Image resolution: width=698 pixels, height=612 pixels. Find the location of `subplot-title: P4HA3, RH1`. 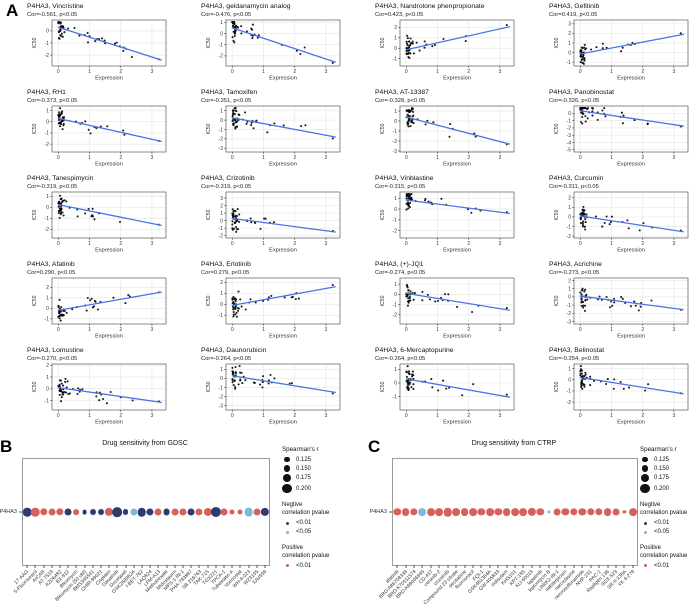

subplot-title: P4HA3, RH1 is located at coordinates (46, 92).